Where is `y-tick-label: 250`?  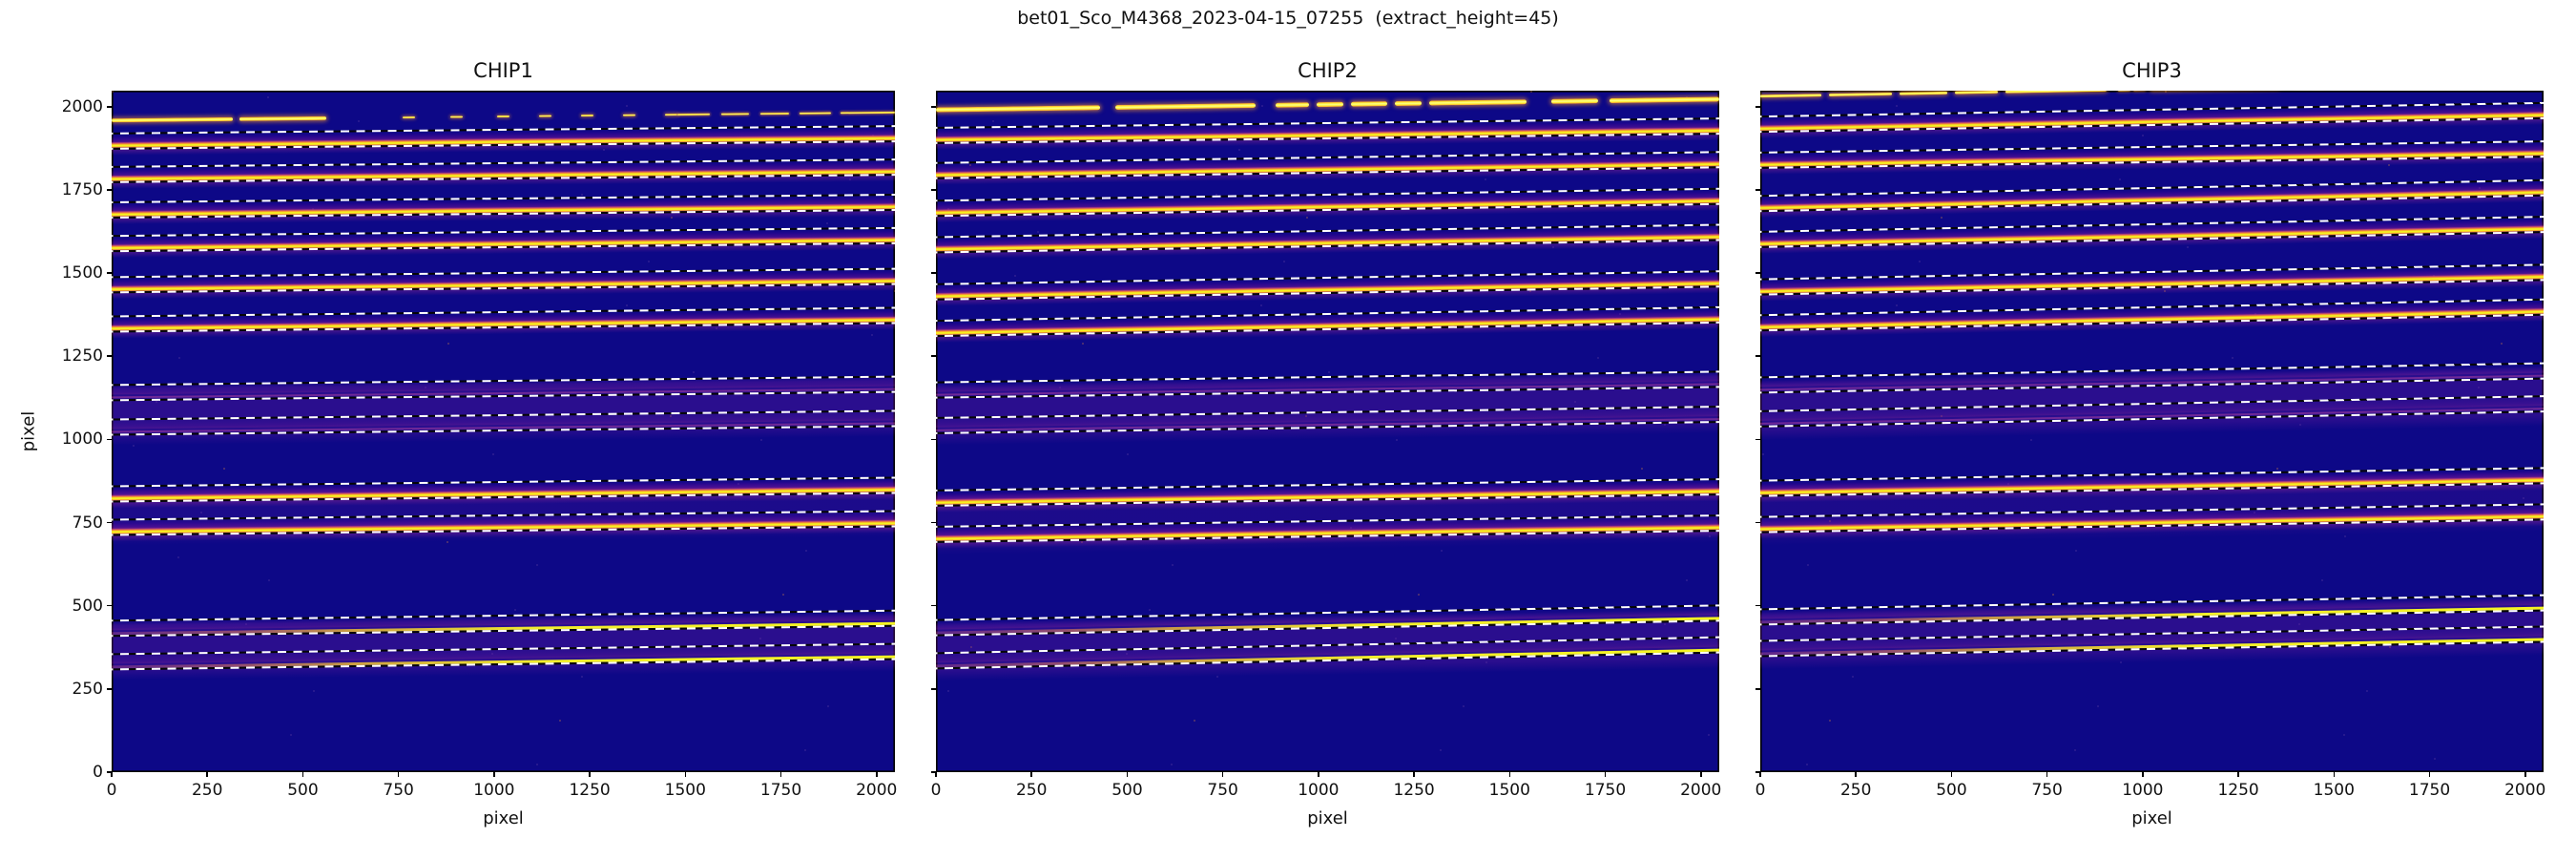
y-tick-label: 250 is located at coordinates (87, 689).